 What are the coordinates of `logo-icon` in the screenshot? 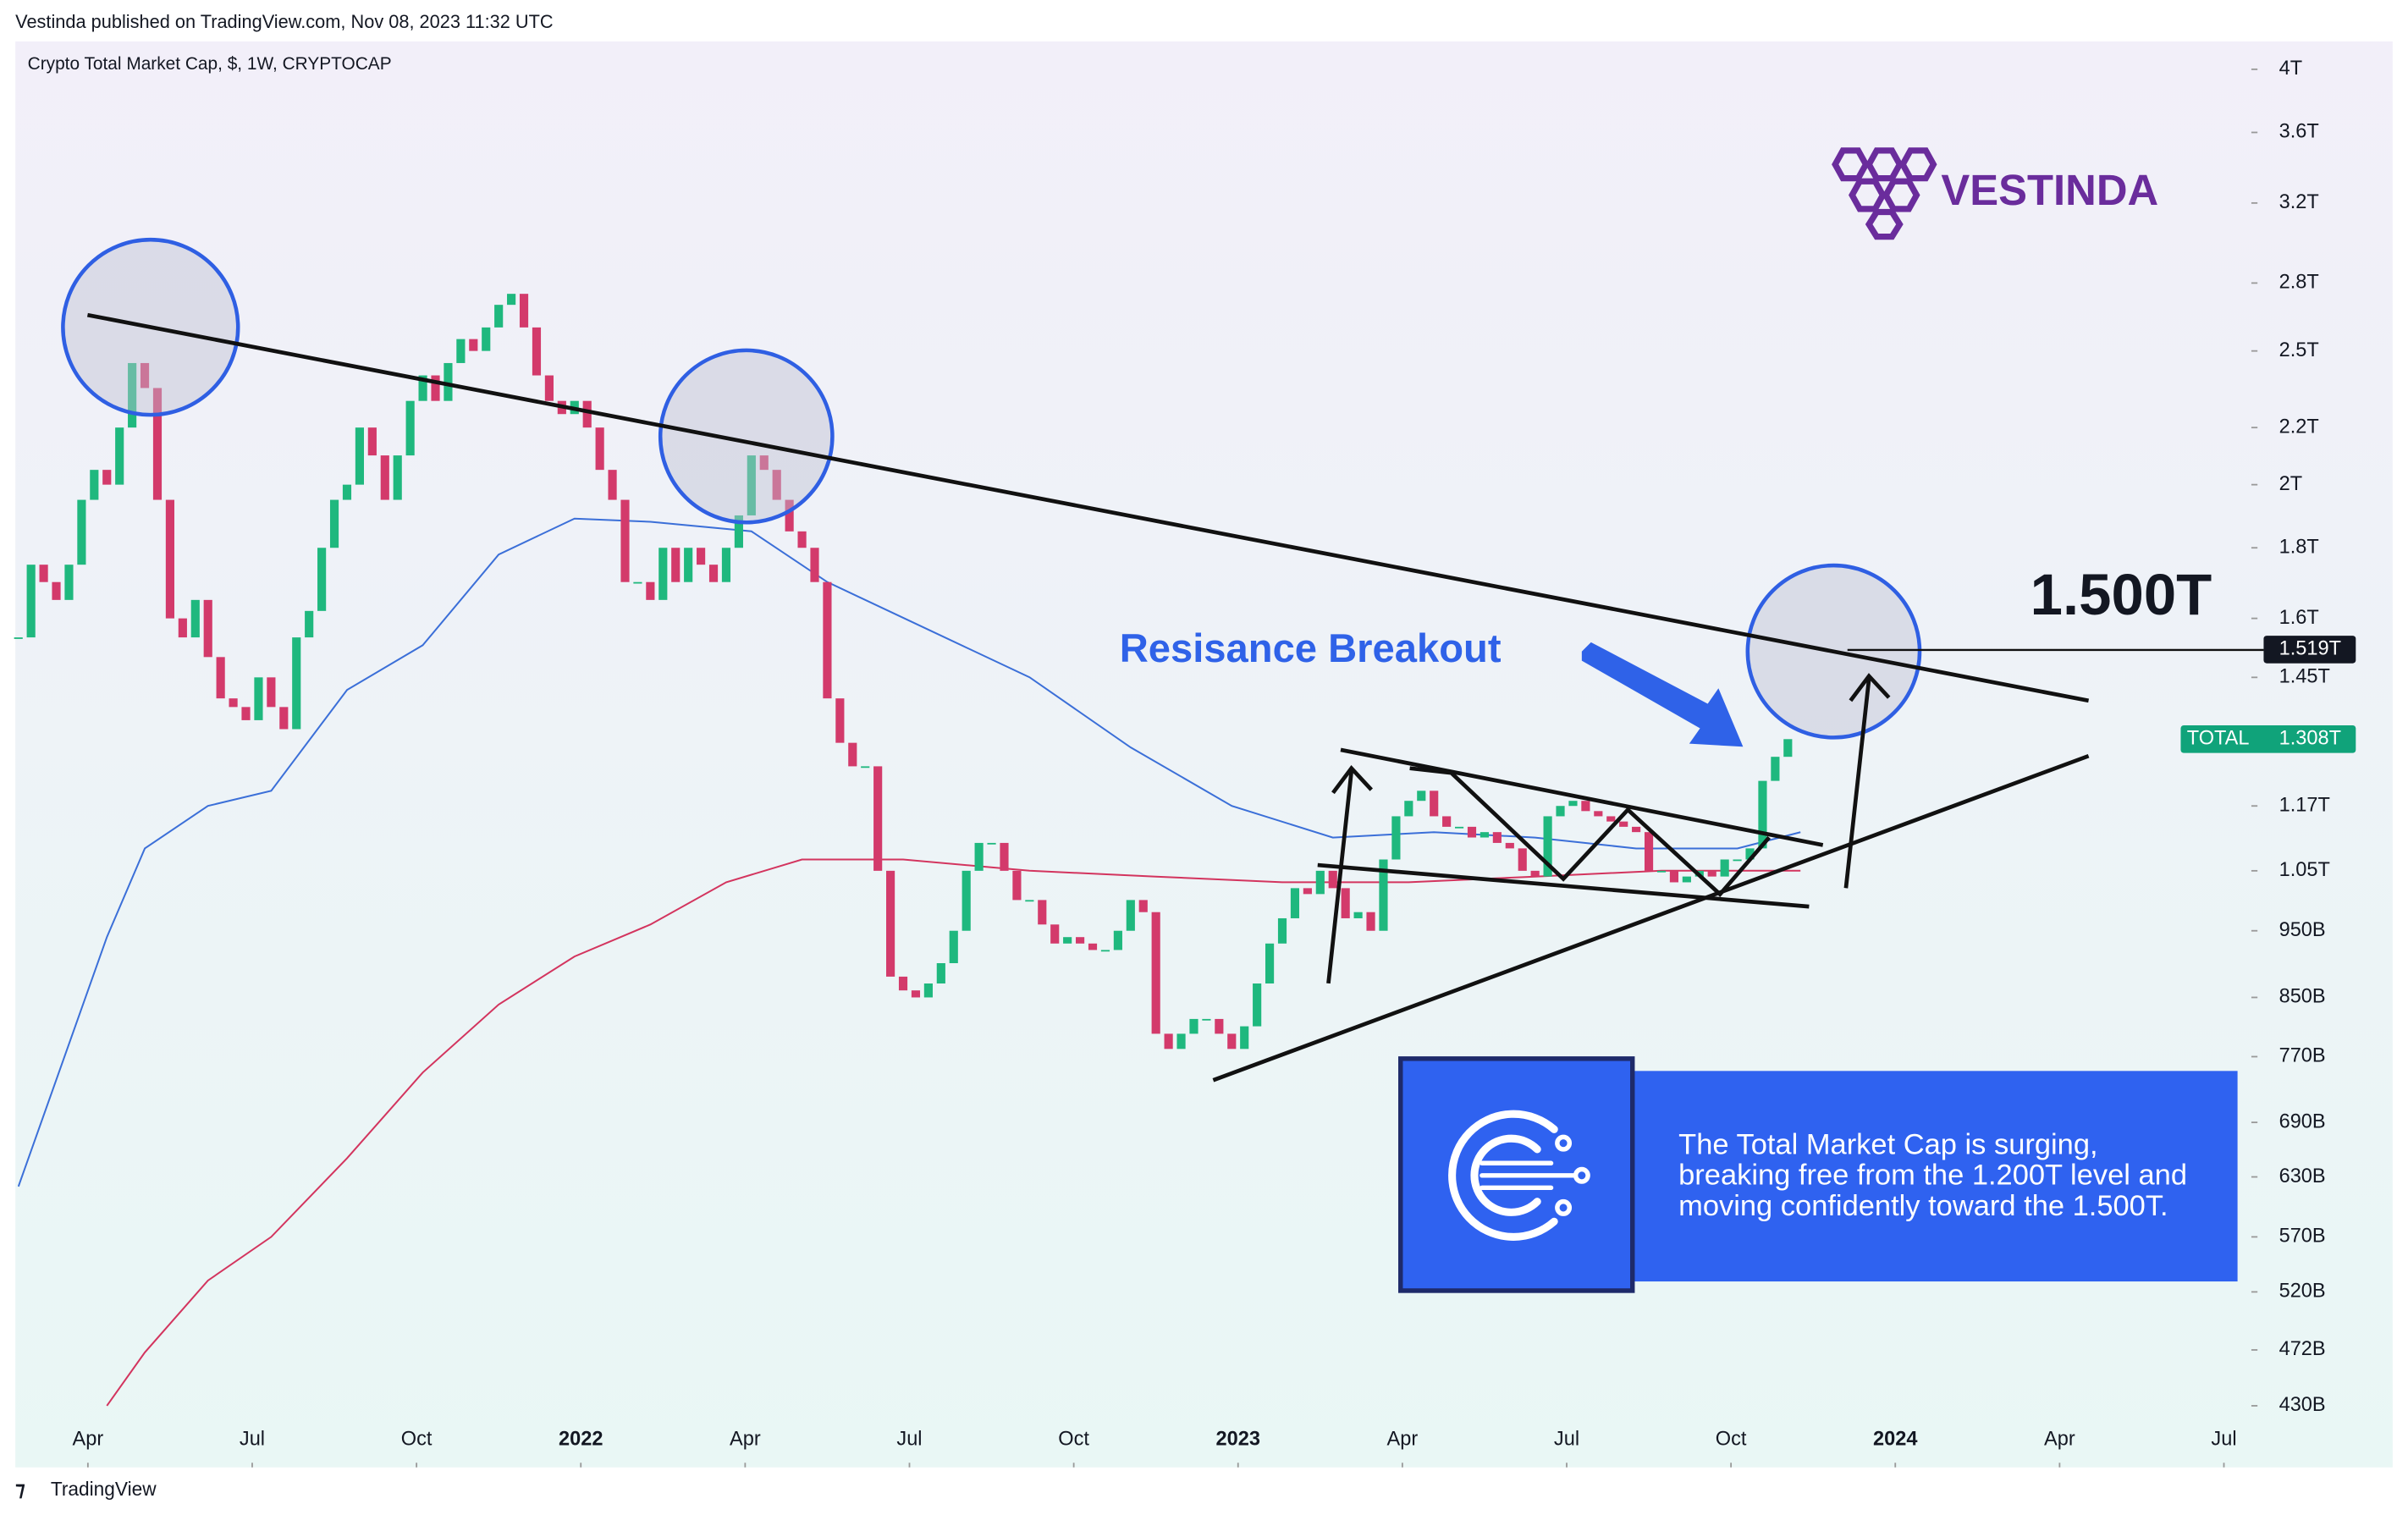 It's located at (1884, 193).